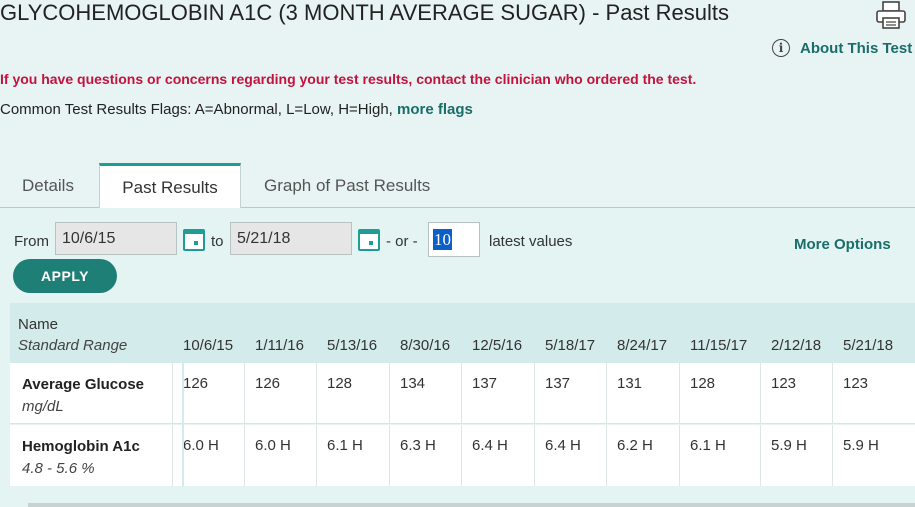 This screenshot has width=915, height=507. Describe the element at coordinates (842, 244) in the screenshot. I see `more-options-link: More Options` at that location.